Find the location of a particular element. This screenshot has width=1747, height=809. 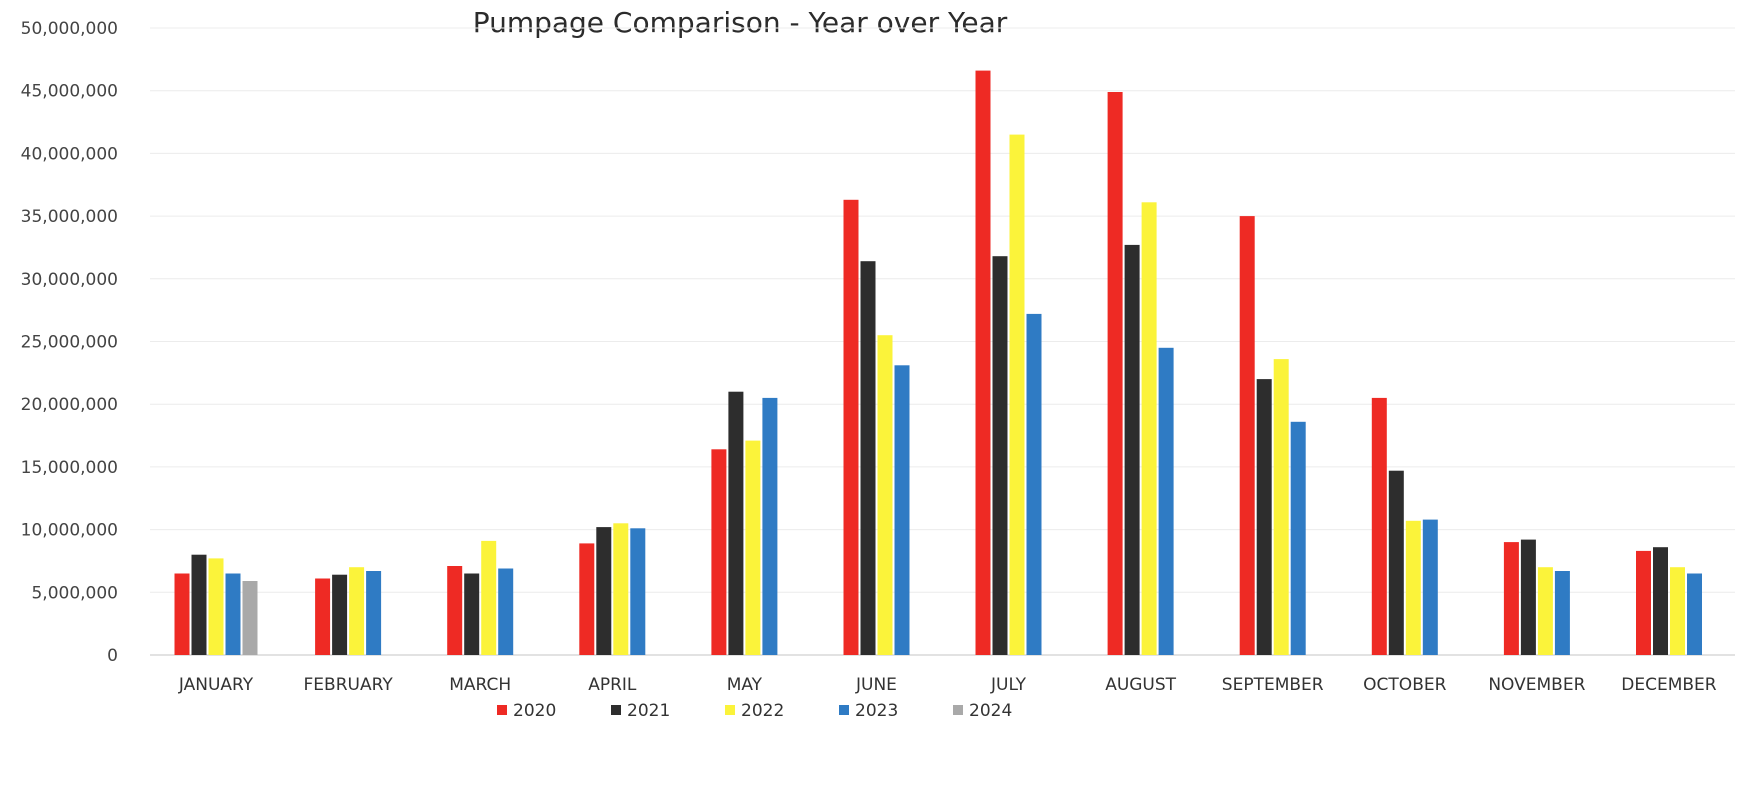

bar-2023-october is located at coordinates (1430, 587).